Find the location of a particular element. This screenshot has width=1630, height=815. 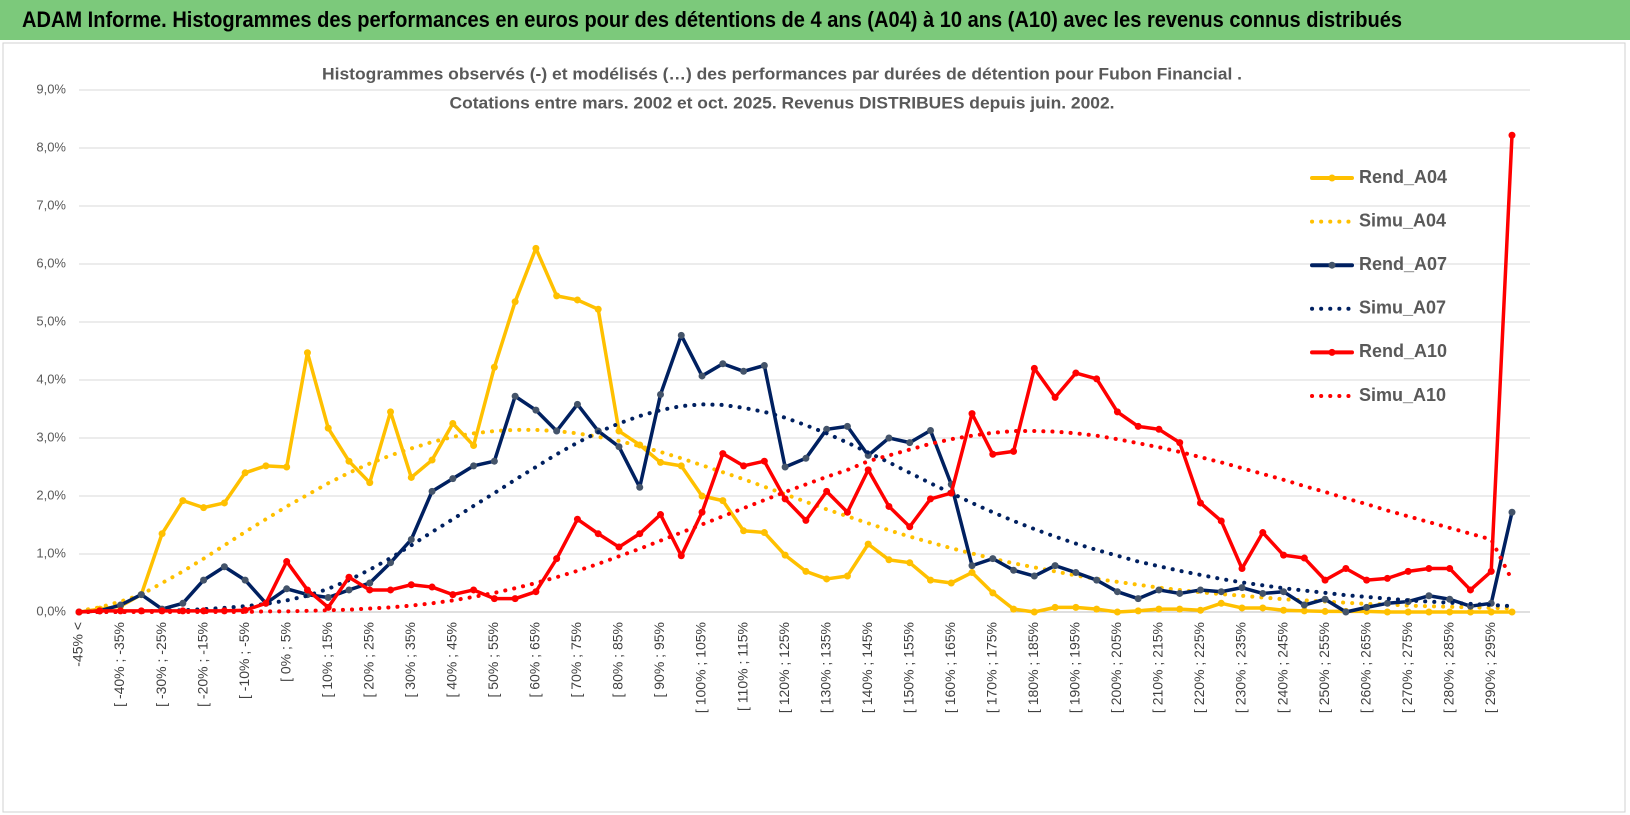

x-tick-label: [ 180% ; 185% is located at coordinates (1033, 667).